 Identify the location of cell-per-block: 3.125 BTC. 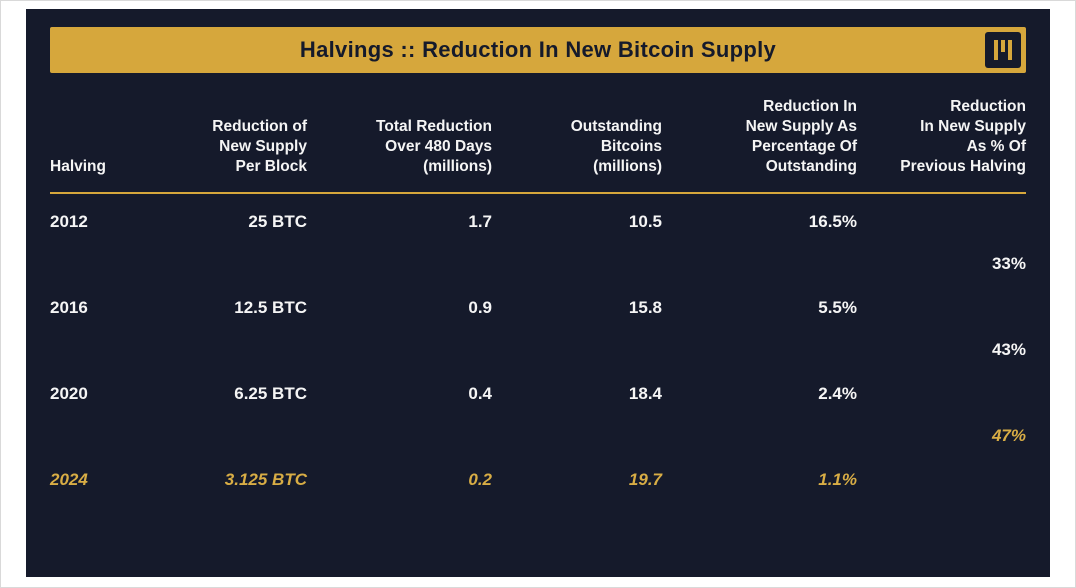
(265, 479).